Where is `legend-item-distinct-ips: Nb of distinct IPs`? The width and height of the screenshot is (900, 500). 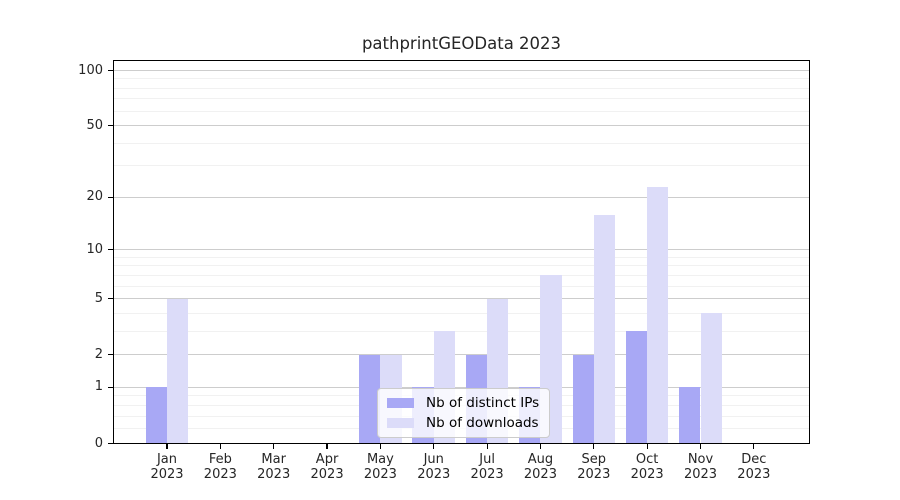
legend-item-distinct-ips: Nb of distinct IPs is located at coordinates (463, 403).